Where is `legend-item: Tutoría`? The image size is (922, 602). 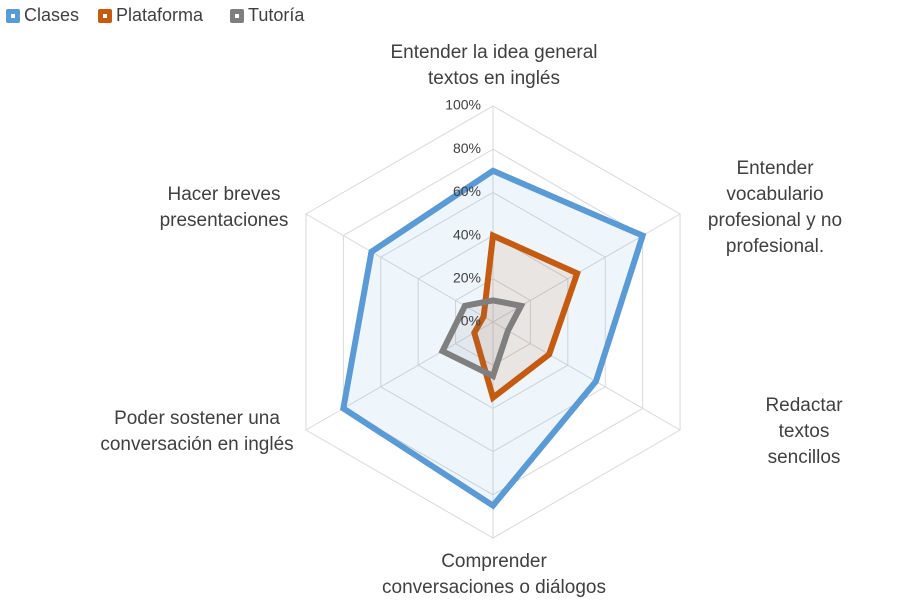
legend-item: Tutoría is located at coordinates (267, 15).